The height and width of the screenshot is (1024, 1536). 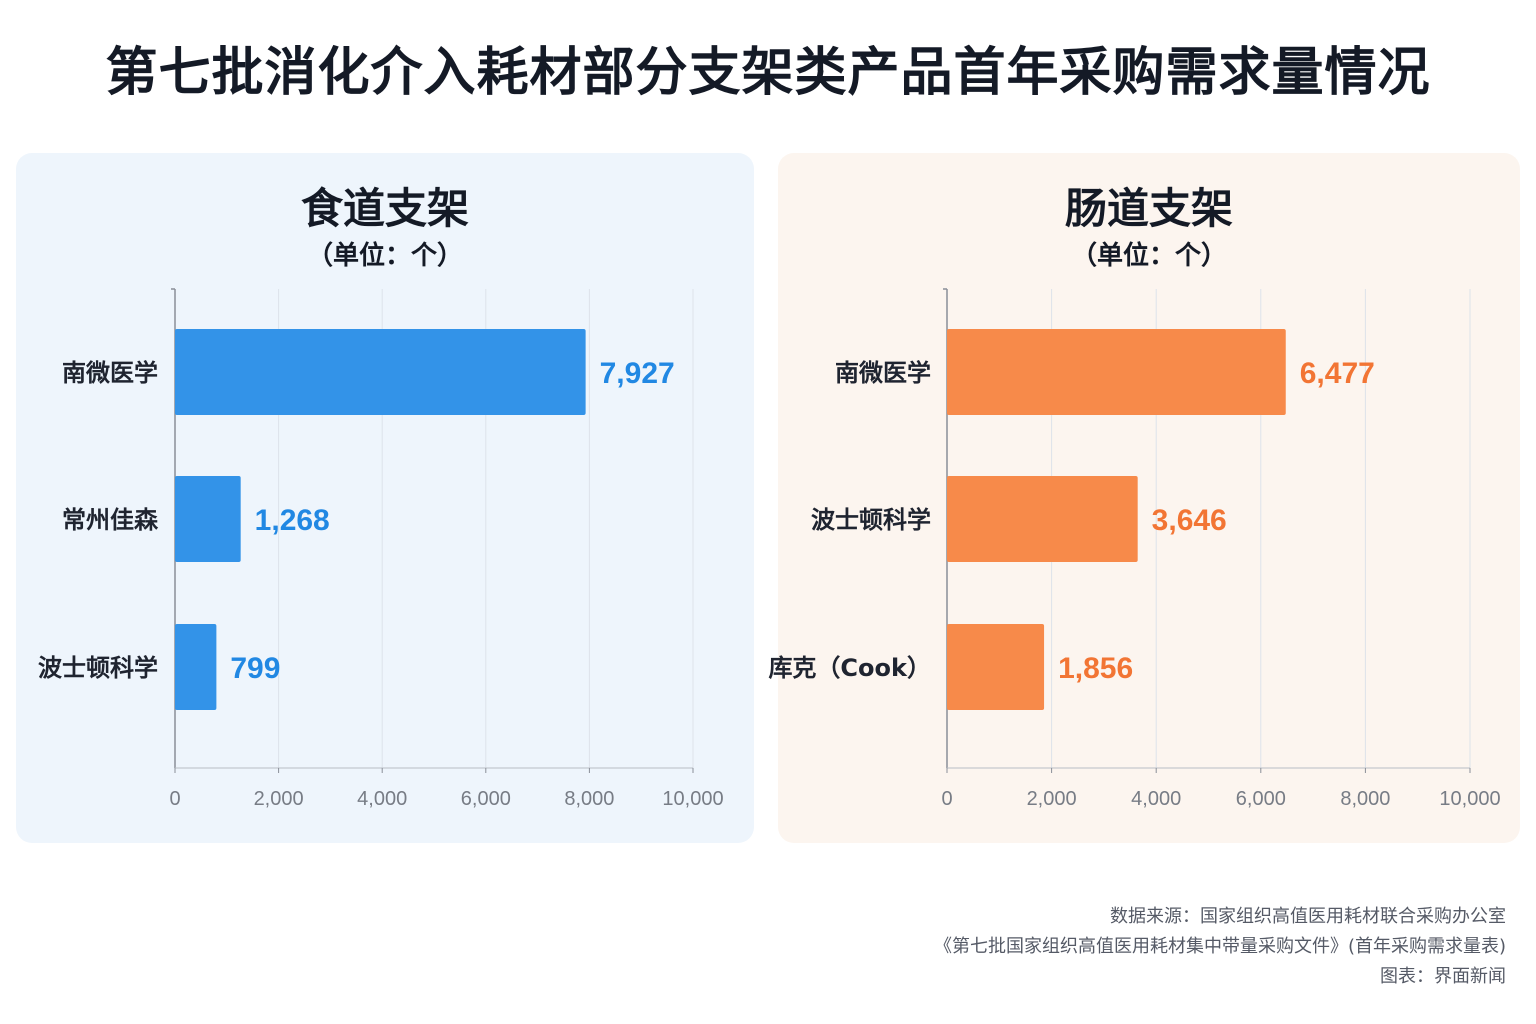 What do you see at coordinates (1219, 946) in the screenshot?
I see `source-document-line: 《第七批国家组织高值医用耗材集中带量采购文件》(首年采购需求量表)` at bounding box center [1219, 946].